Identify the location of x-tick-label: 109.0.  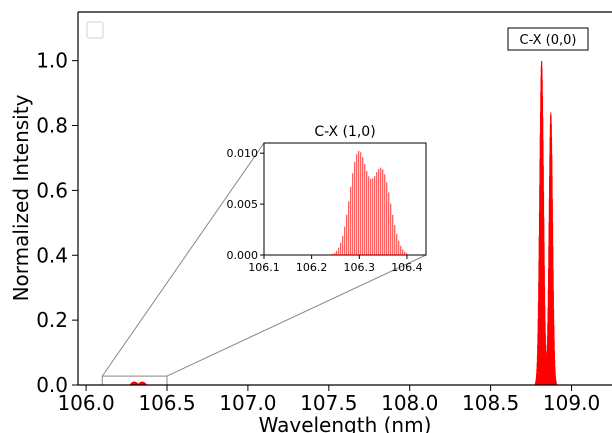
(571, 403).